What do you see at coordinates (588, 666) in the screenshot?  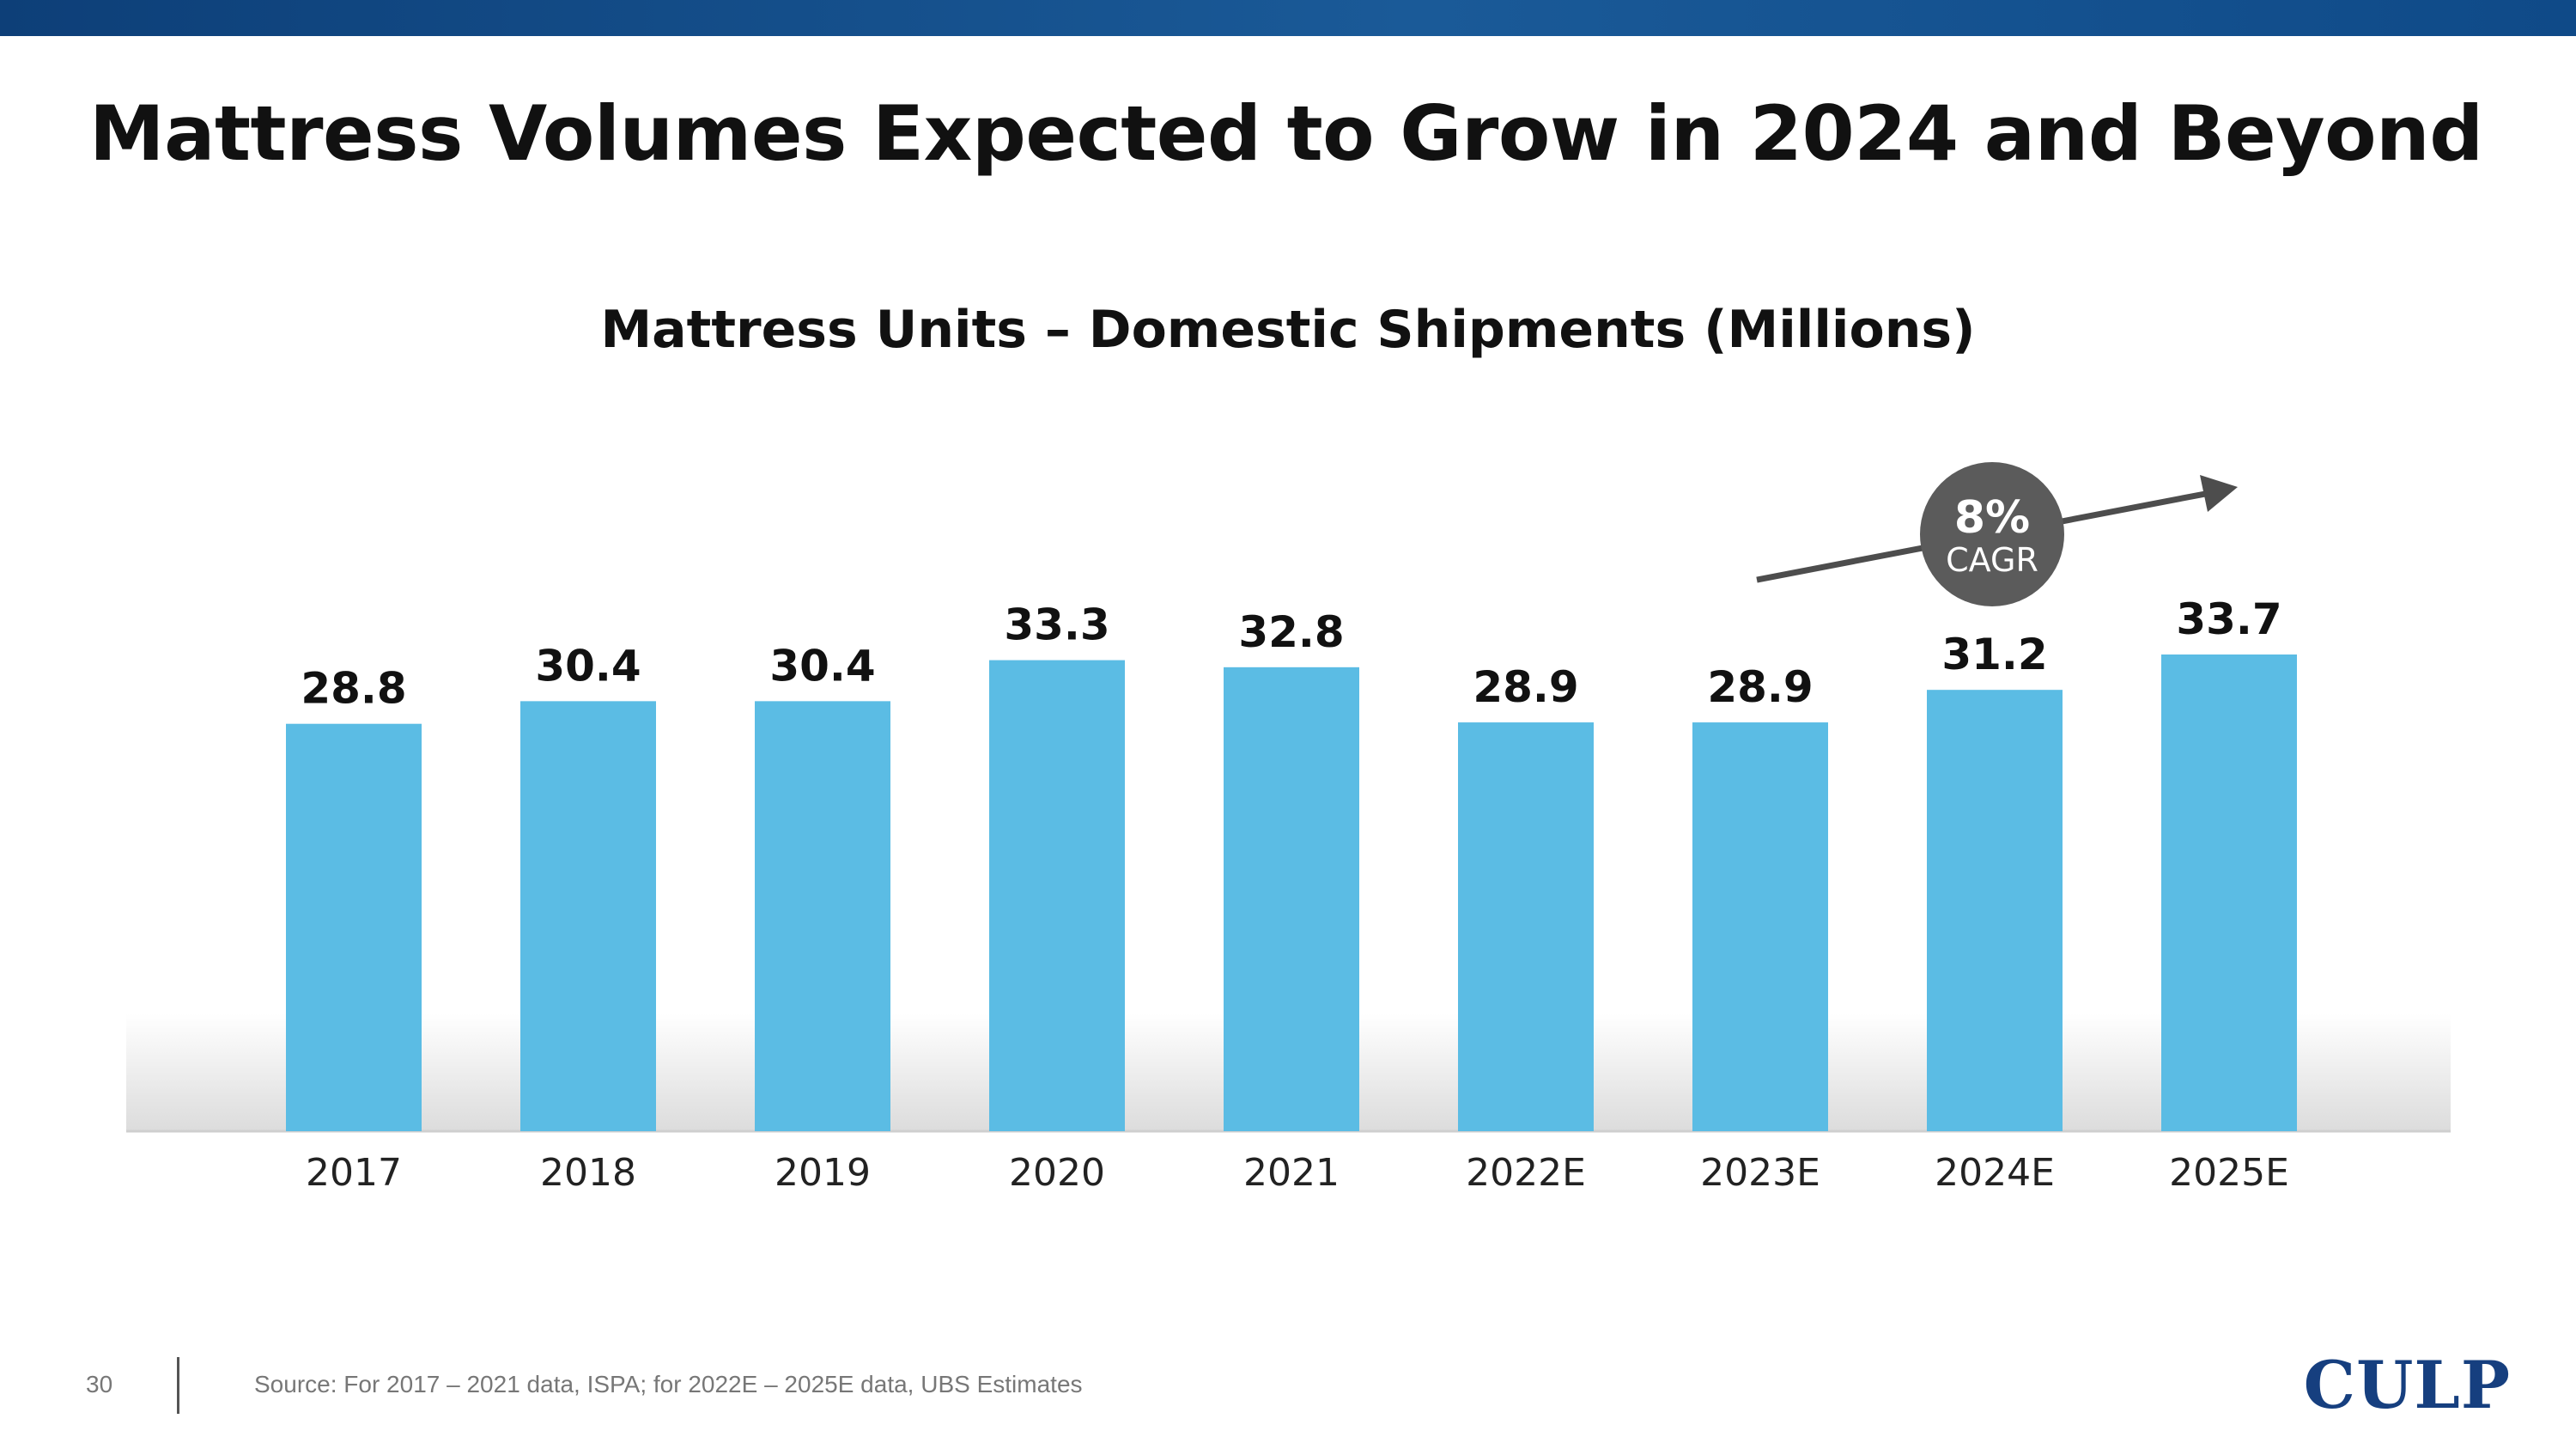 I see `data-label-2018: 30.4` at bounding box center [588, 666].